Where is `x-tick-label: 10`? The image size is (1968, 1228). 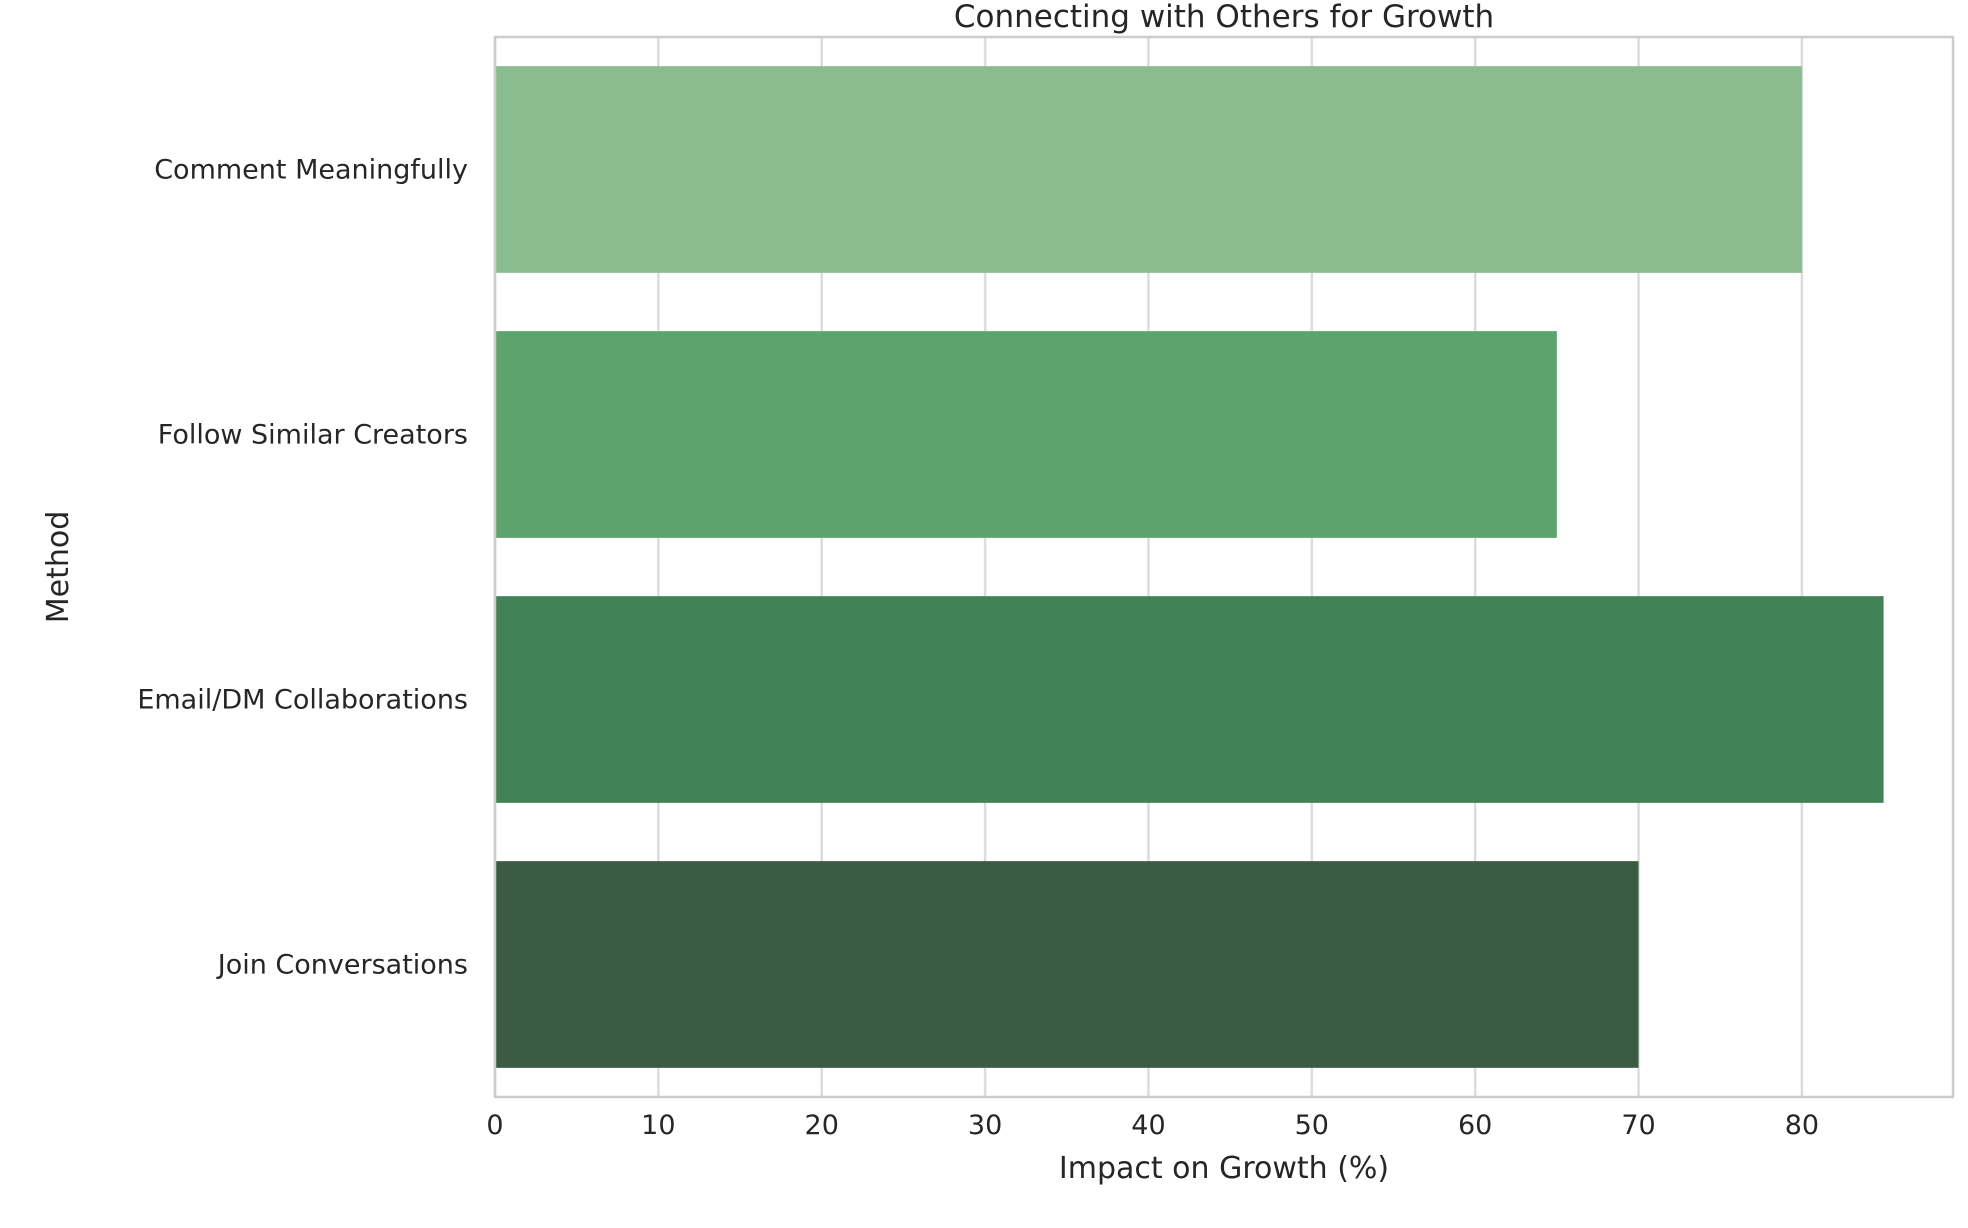
x-tick-label: 10 is located at coordinates (658, 1125).